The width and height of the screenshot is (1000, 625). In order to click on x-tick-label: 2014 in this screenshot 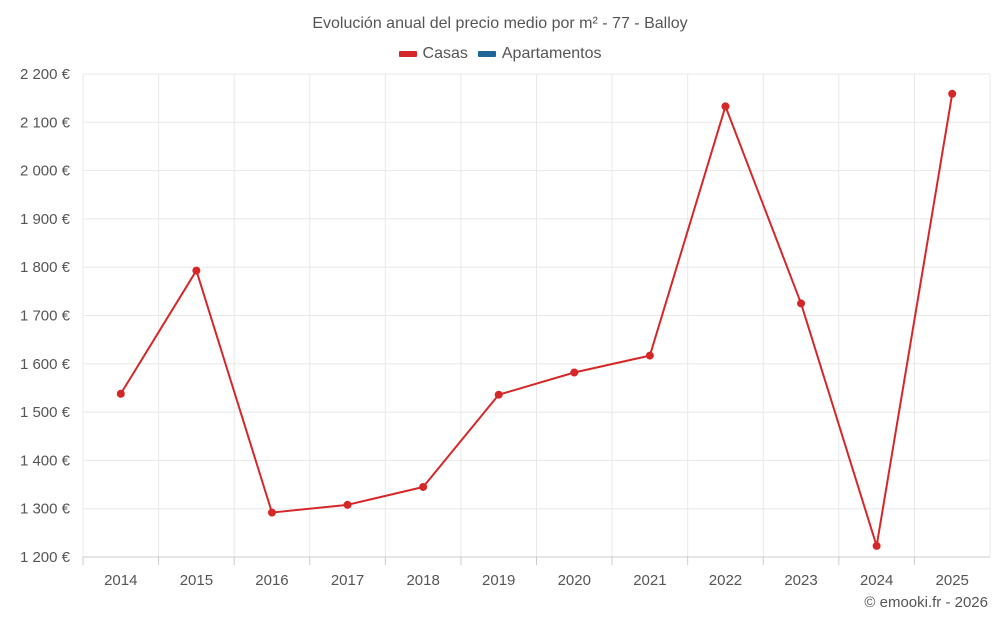, I will do `click(120, 580)`.